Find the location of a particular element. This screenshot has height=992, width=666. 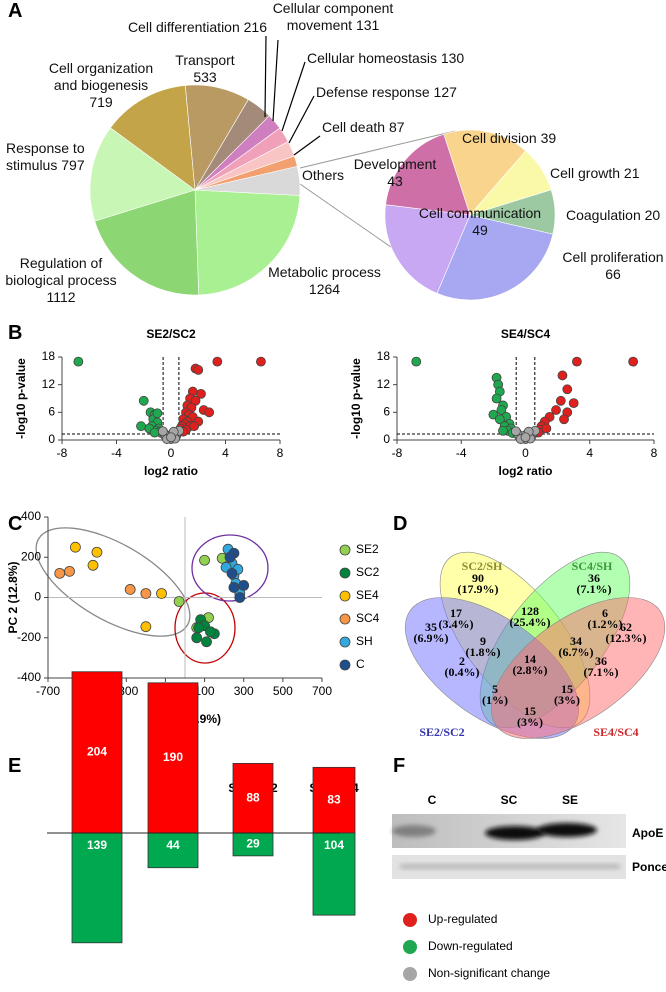

category-label: Defense response is located at coordinates (373, 92).